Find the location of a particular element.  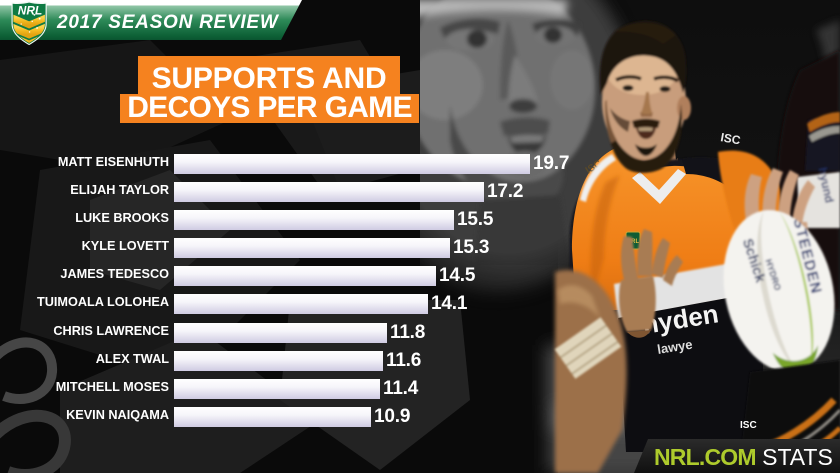

svg-text: lawye is located at coordinates (674, 347).